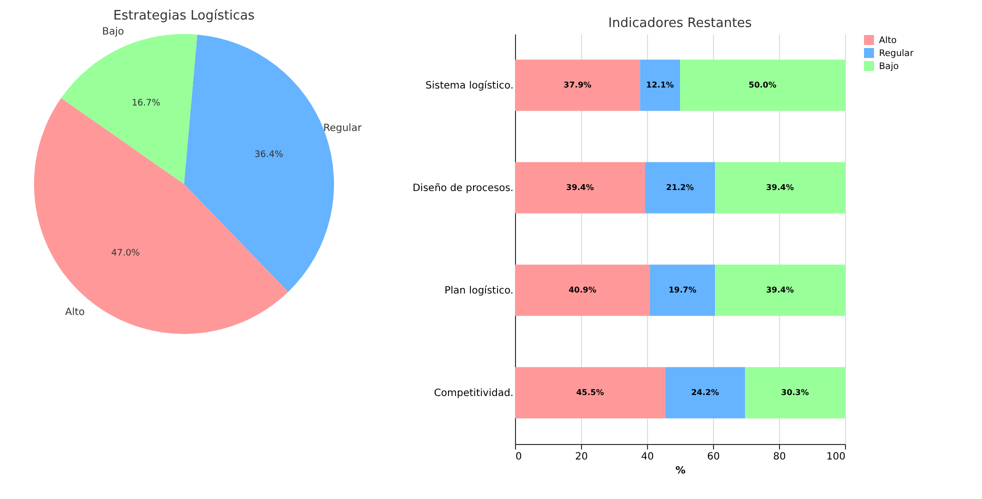 The width and height of the screenshot is (982, 499). Describe the element at coordinates (647, 457) in the screenshot. I see `x-tick-label: 40` at that location.